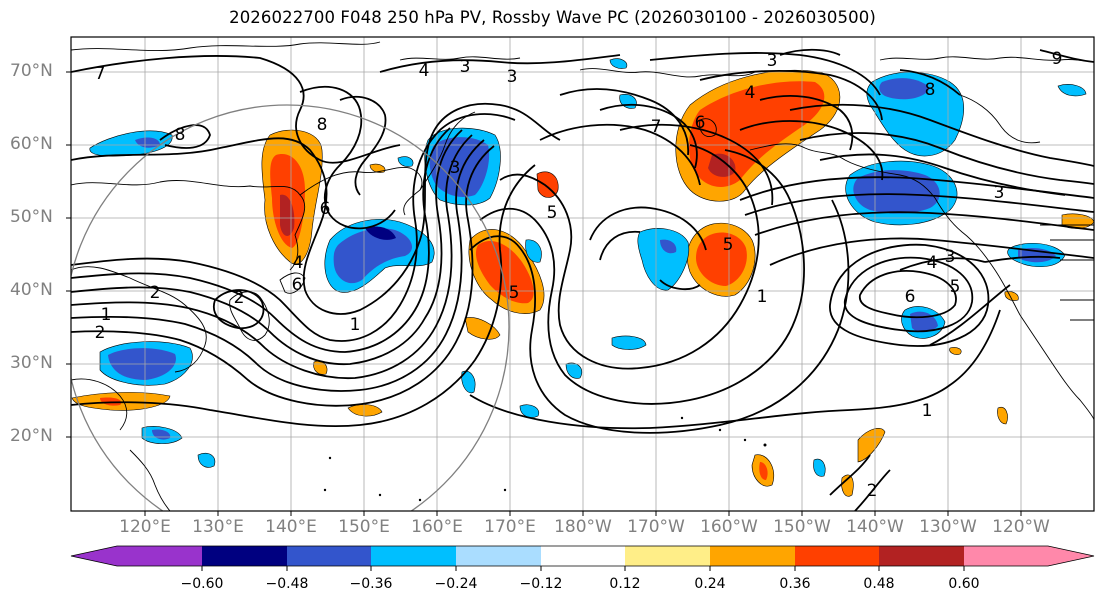  I want to click on colorbar-outline, so click(582, 556).